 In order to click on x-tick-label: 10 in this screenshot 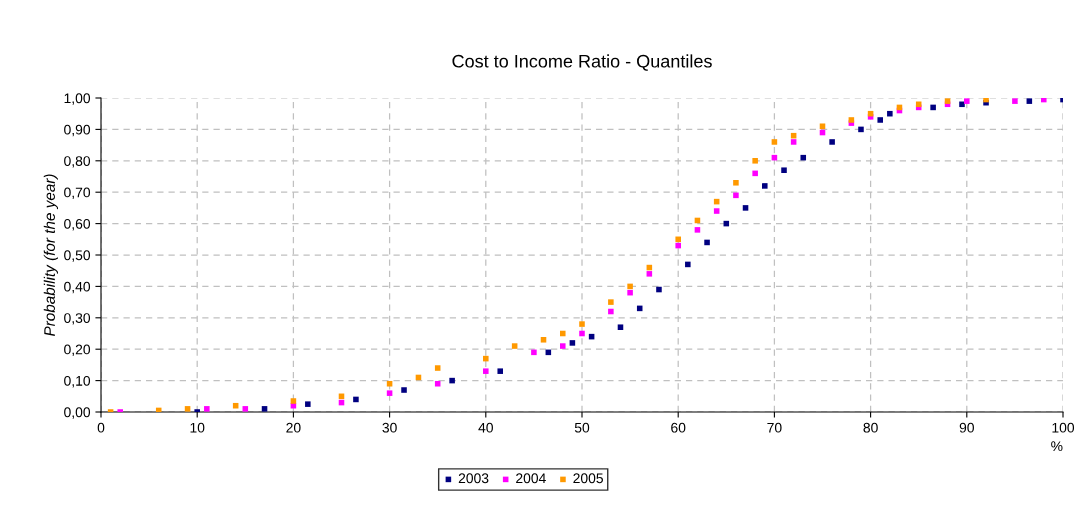, I will do `click(197, 427)`.